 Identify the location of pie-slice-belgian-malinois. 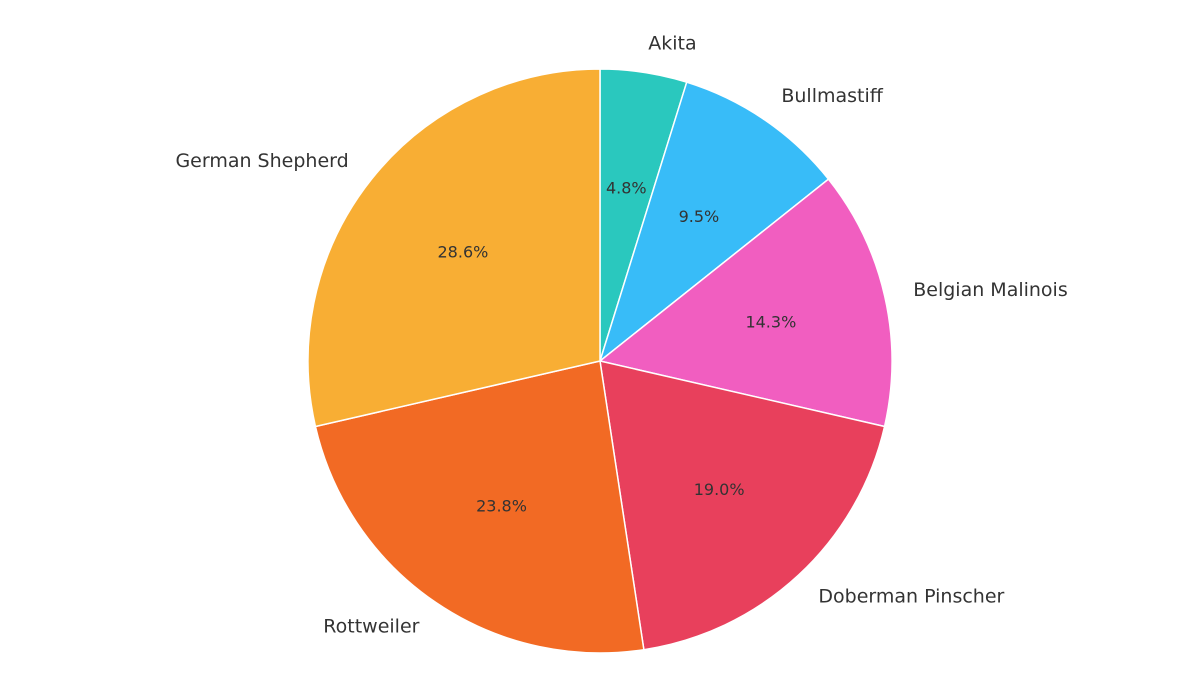
(745, 303).